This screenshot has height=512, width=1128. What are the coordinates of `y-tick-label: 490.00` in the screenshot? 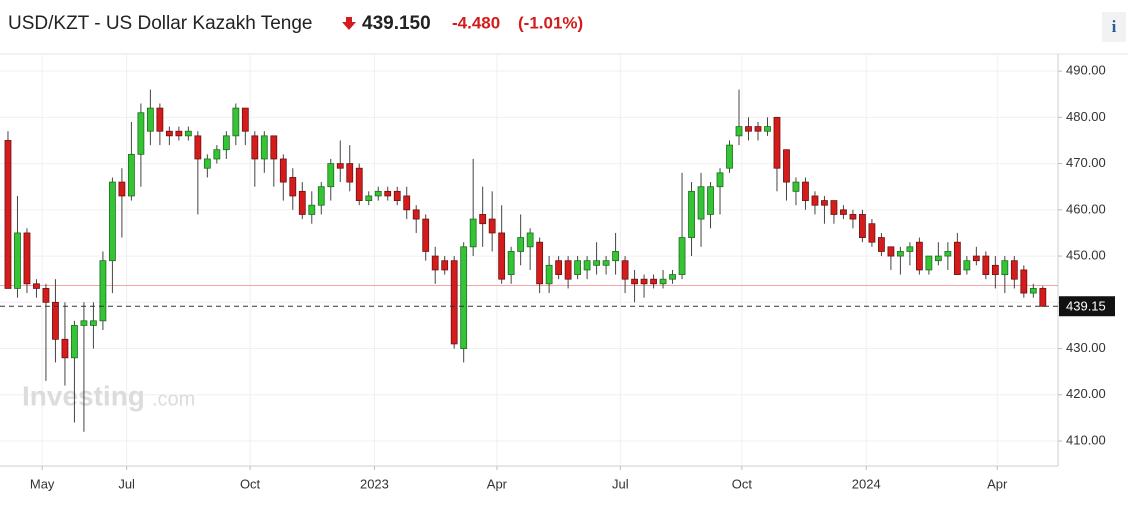 It's located at (1086, 70).